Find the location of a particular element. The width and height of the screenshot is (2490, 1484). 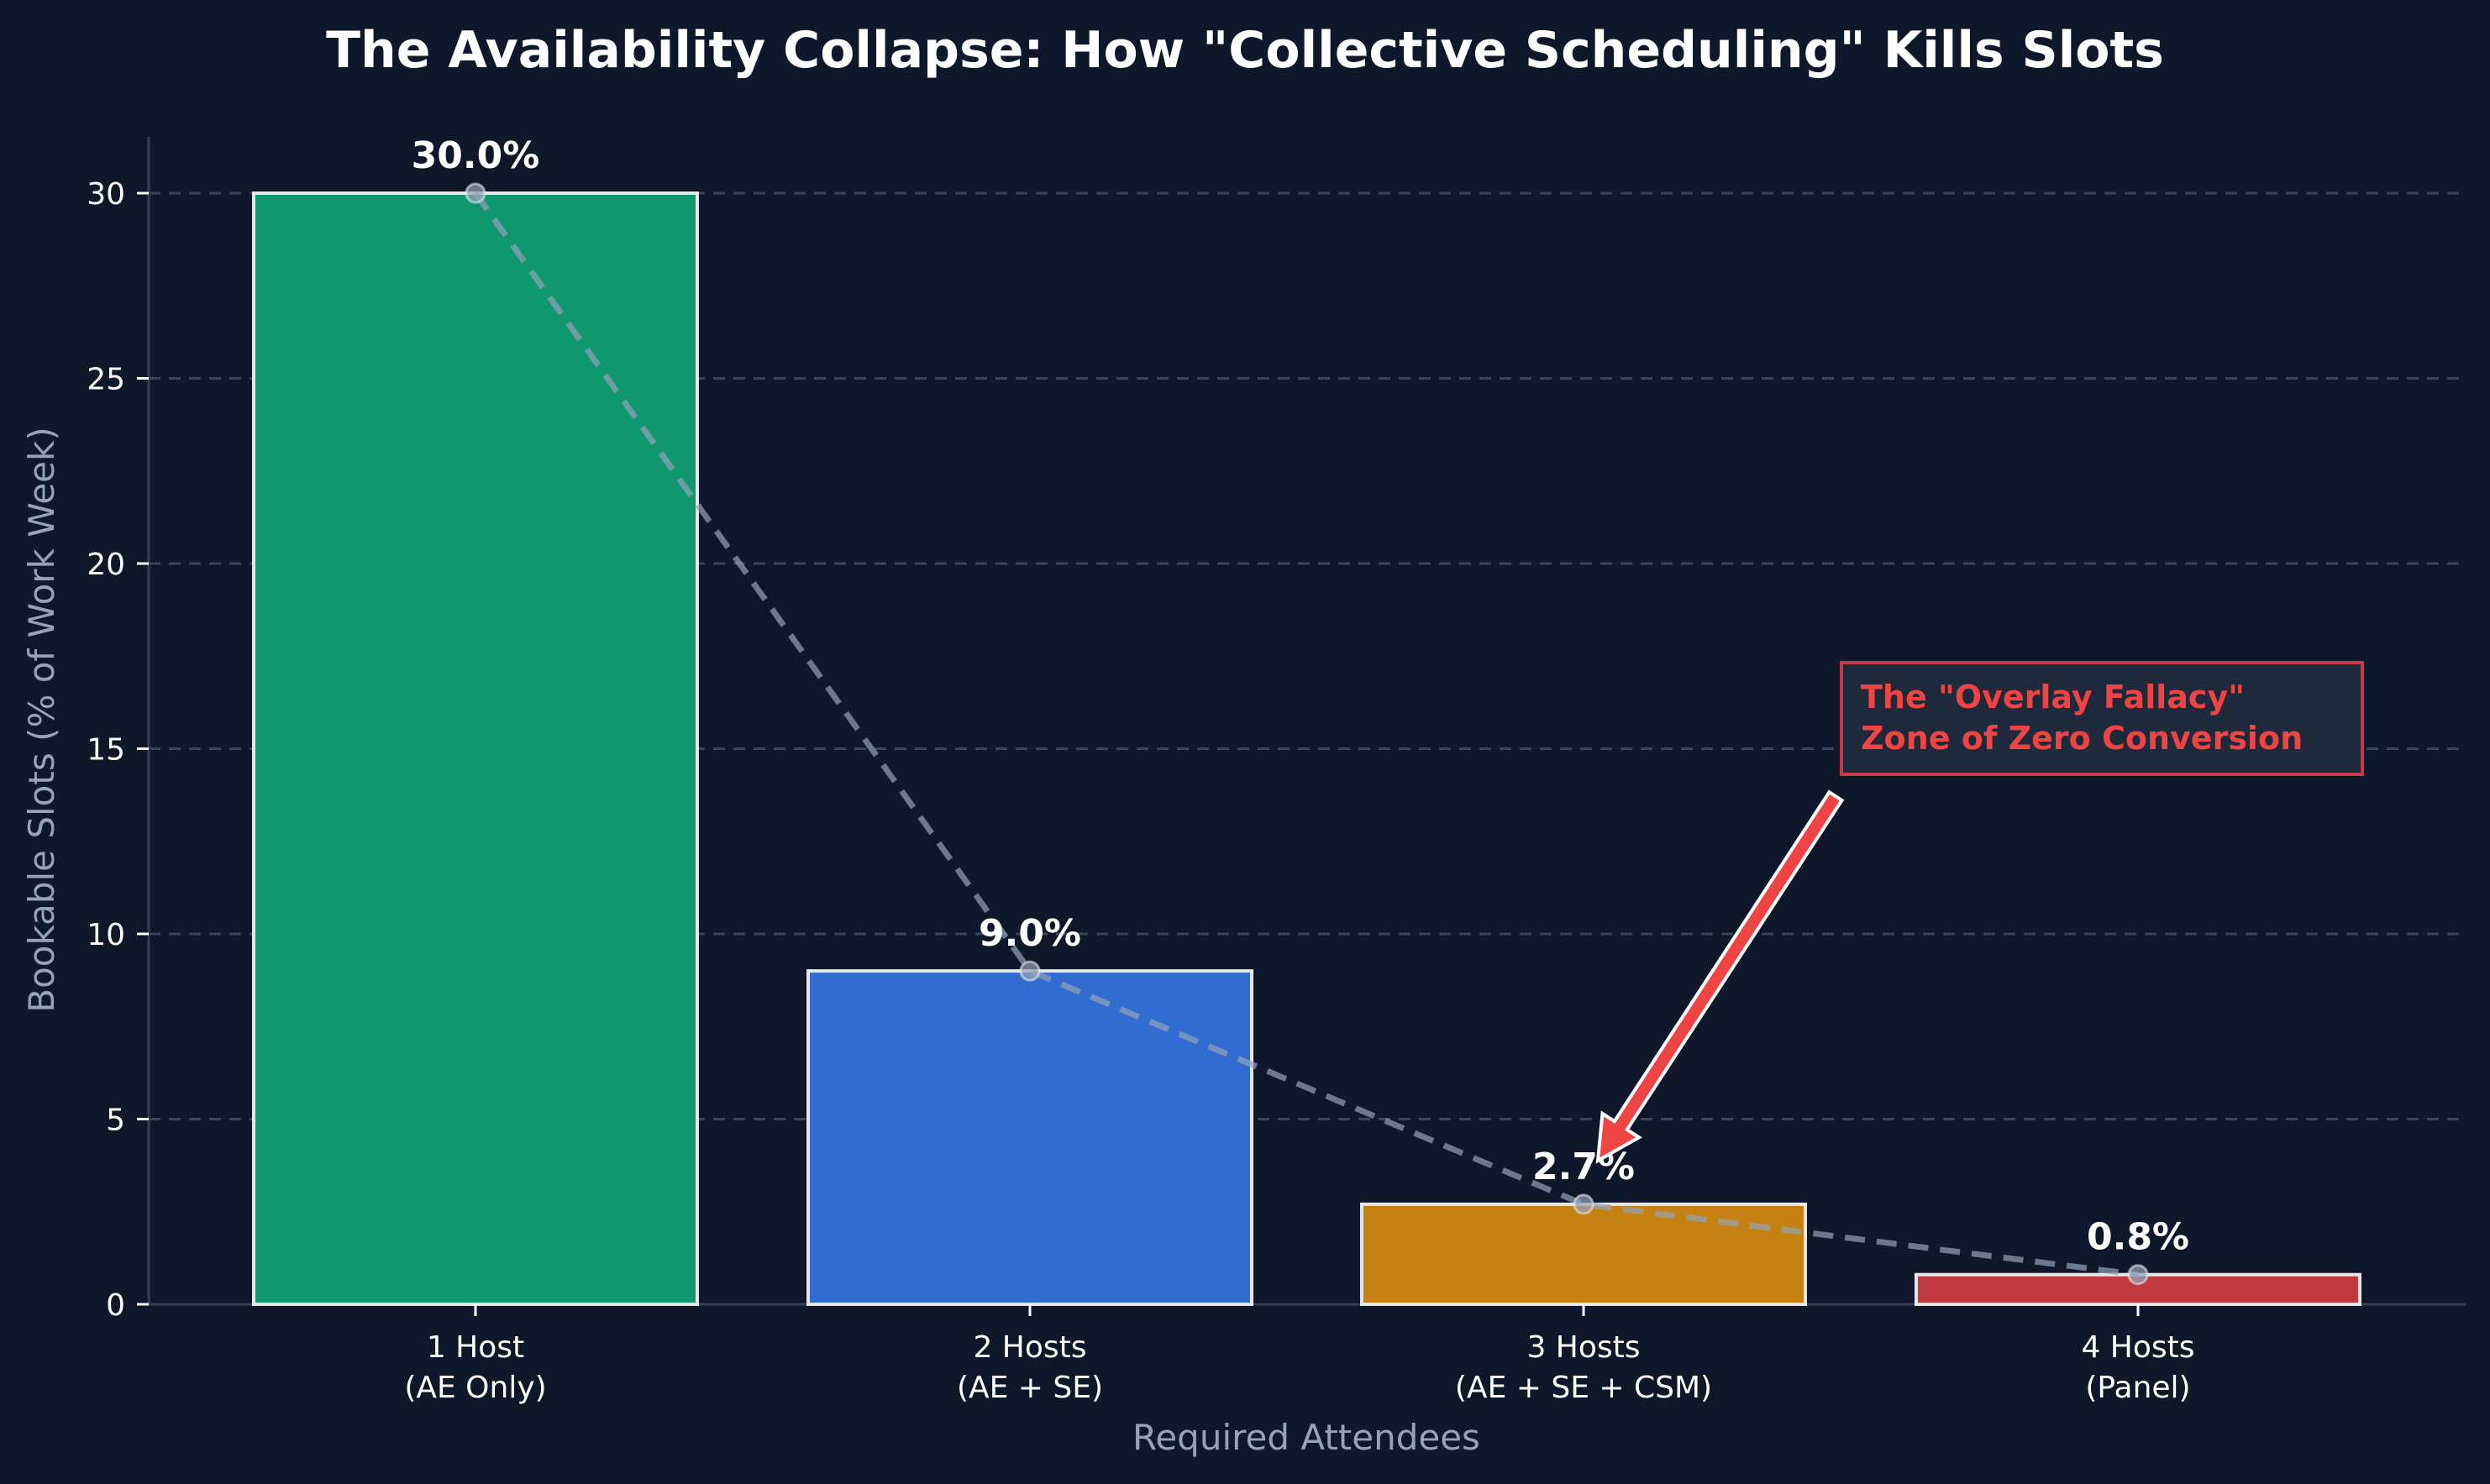

y-tick-label: 15 is located at coordinates (106, 751).